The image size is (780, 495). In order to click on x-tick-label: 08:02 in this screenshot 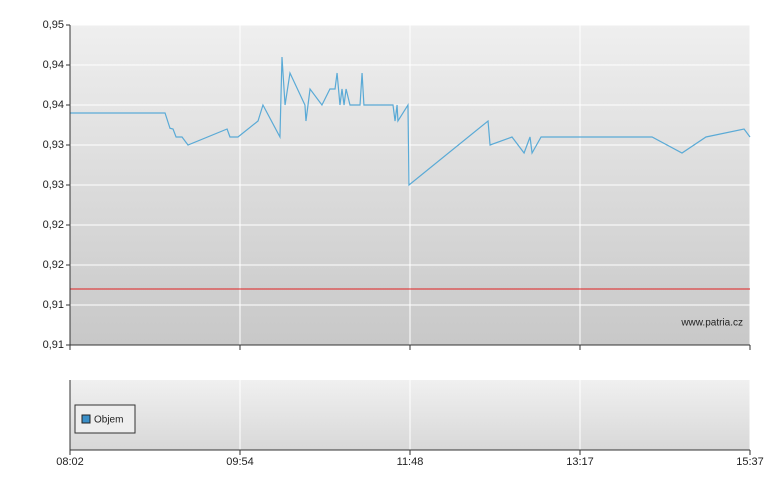, I will do `click(70, 462)`.